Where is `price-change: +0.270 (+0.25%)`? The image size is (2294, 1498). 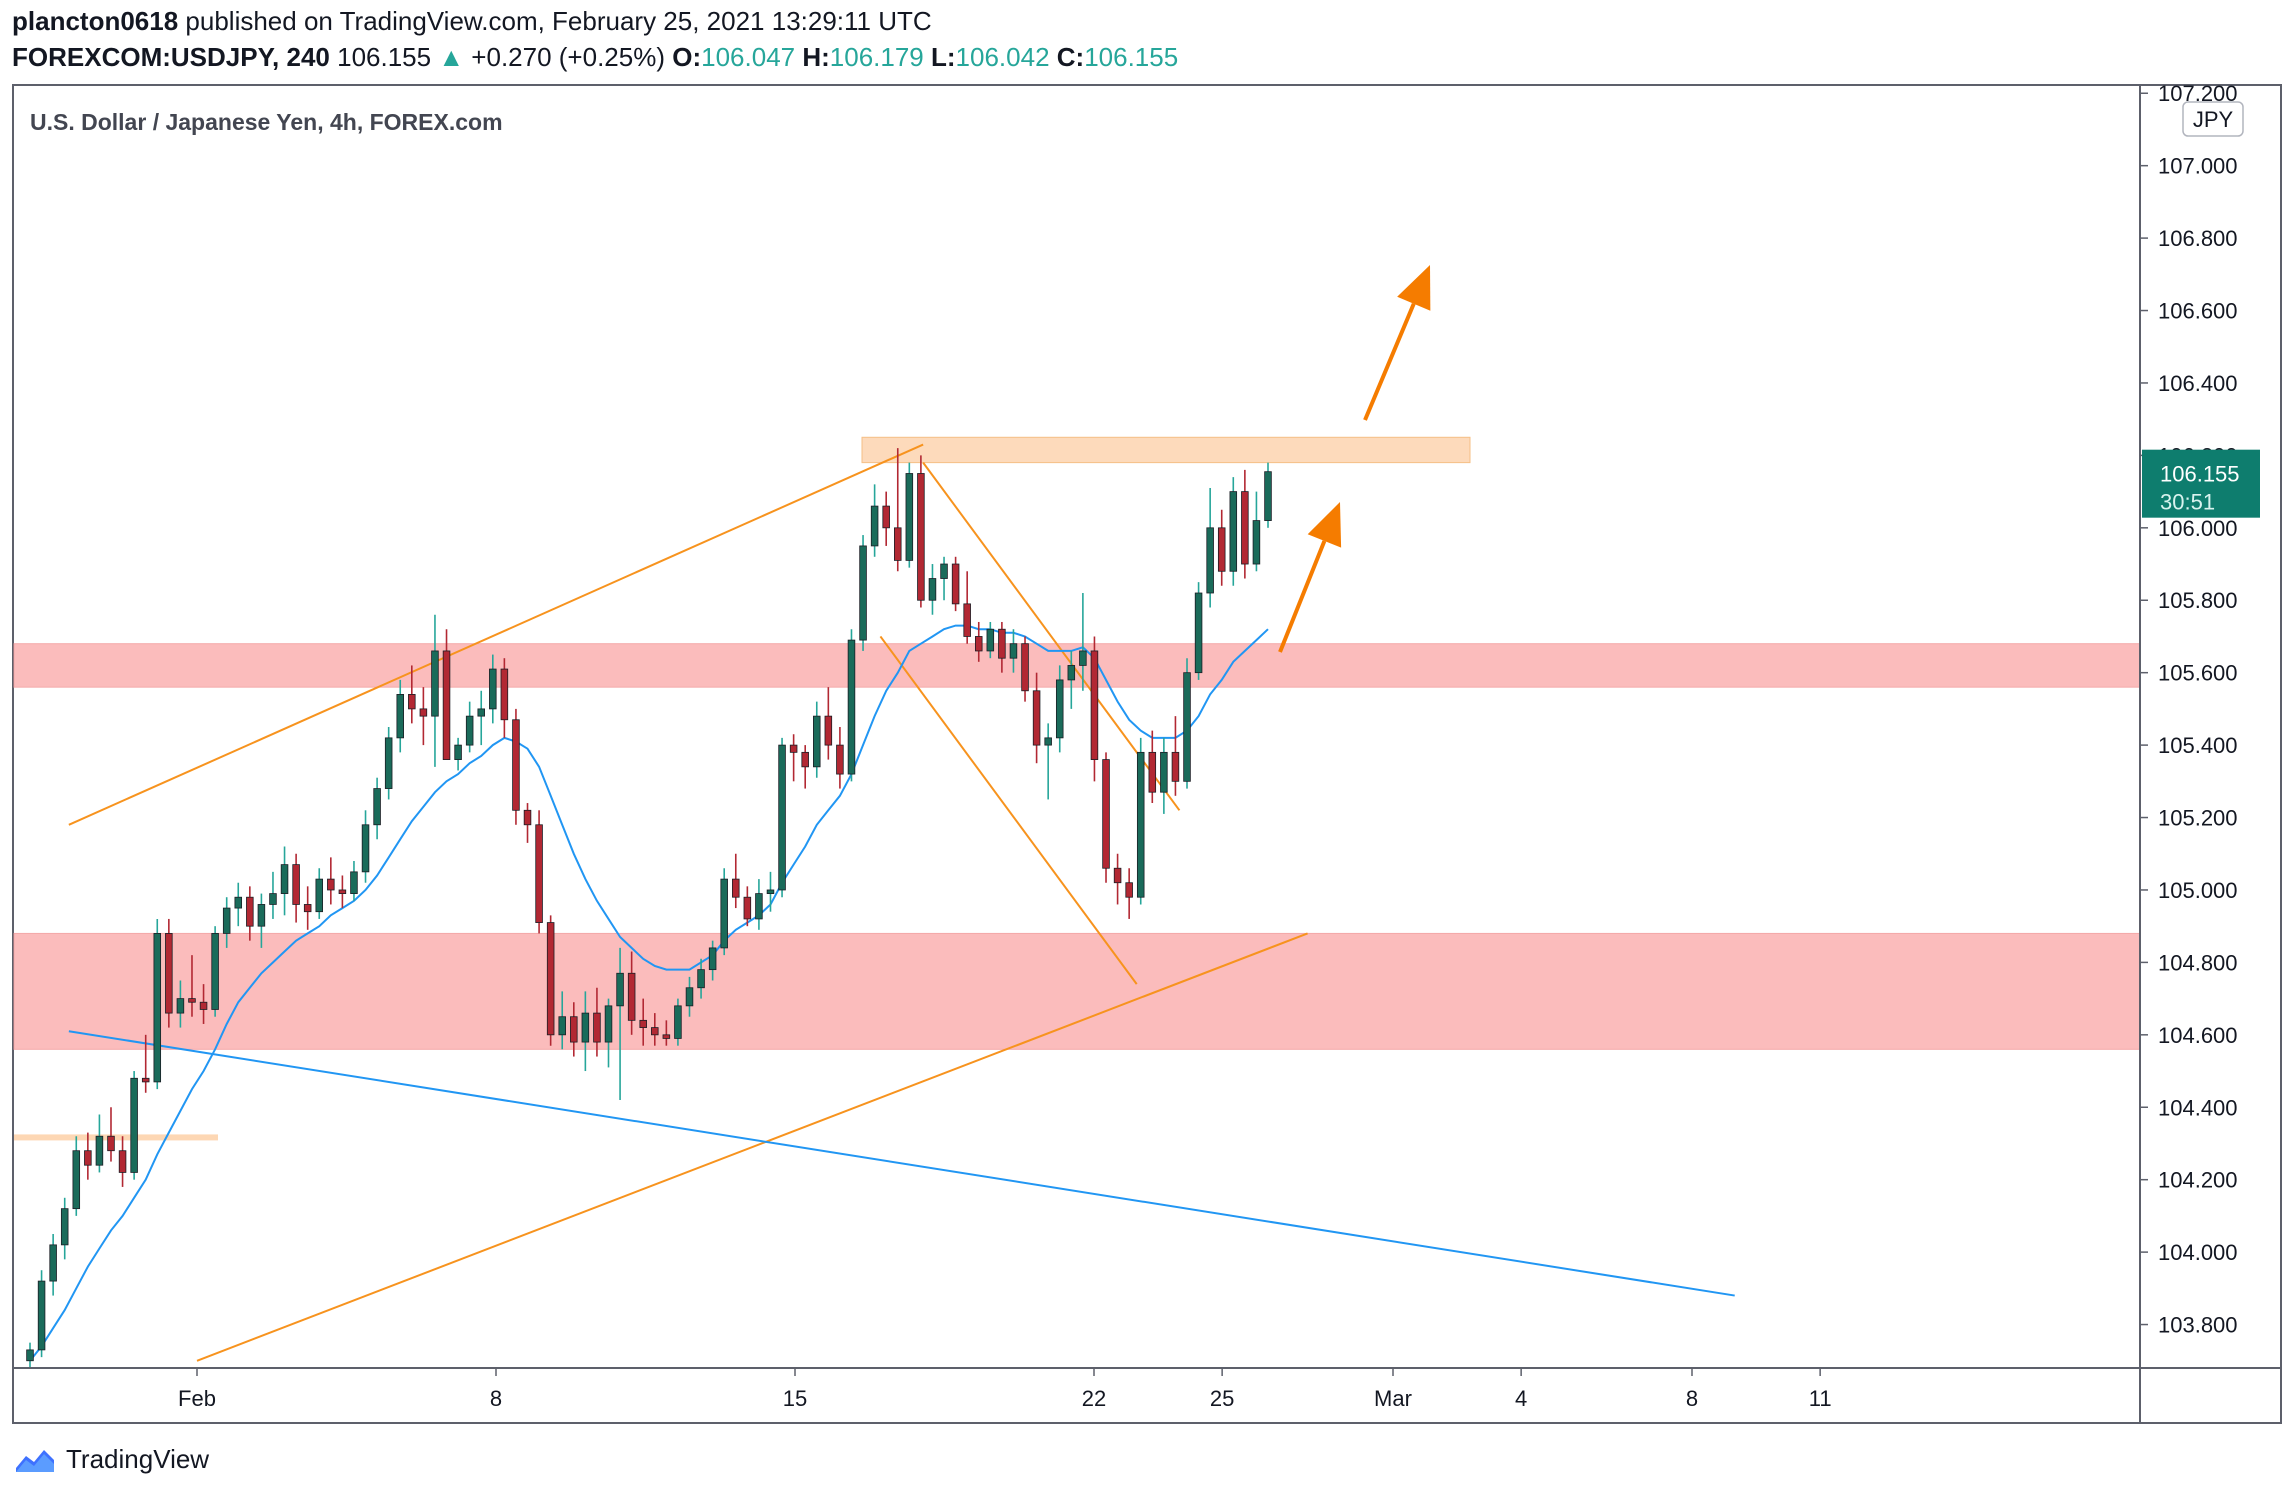
price-change: +0.270 (+0.25%) is located at coordinates (568, 57).